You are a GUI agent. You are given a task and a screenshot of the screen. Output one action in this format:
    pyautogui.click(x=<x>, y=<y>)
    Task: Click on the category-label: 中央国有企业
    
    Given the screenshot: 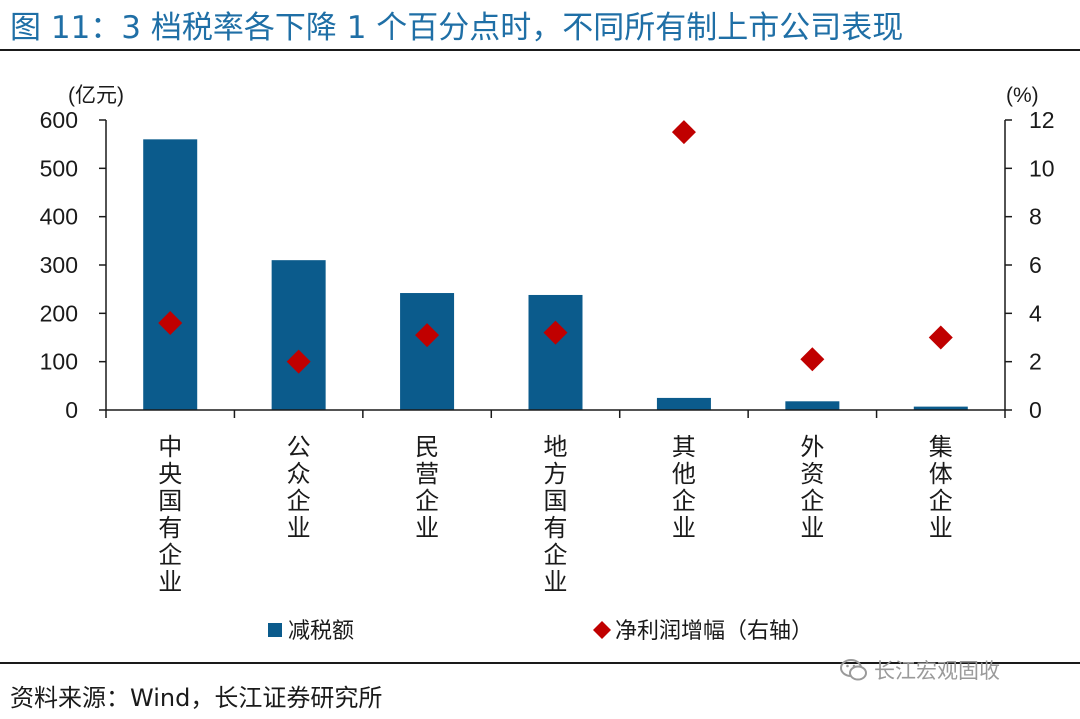 What is the action you would take?
    pyautogui.click(x=170, y=514)
    